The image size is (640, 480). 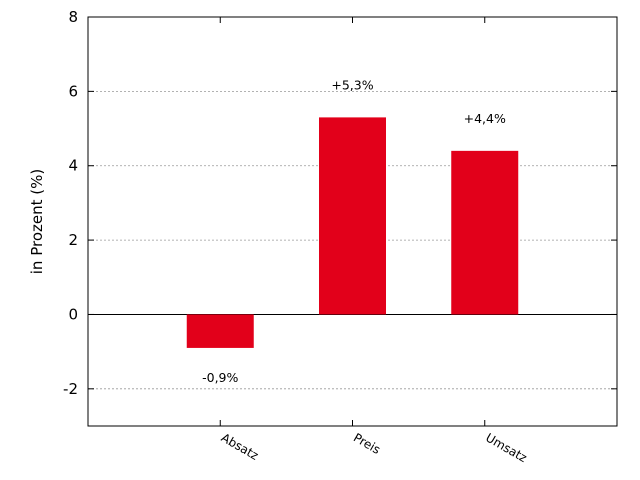 I want to click on data-label: -0,9%, so click(x=220, y=377).